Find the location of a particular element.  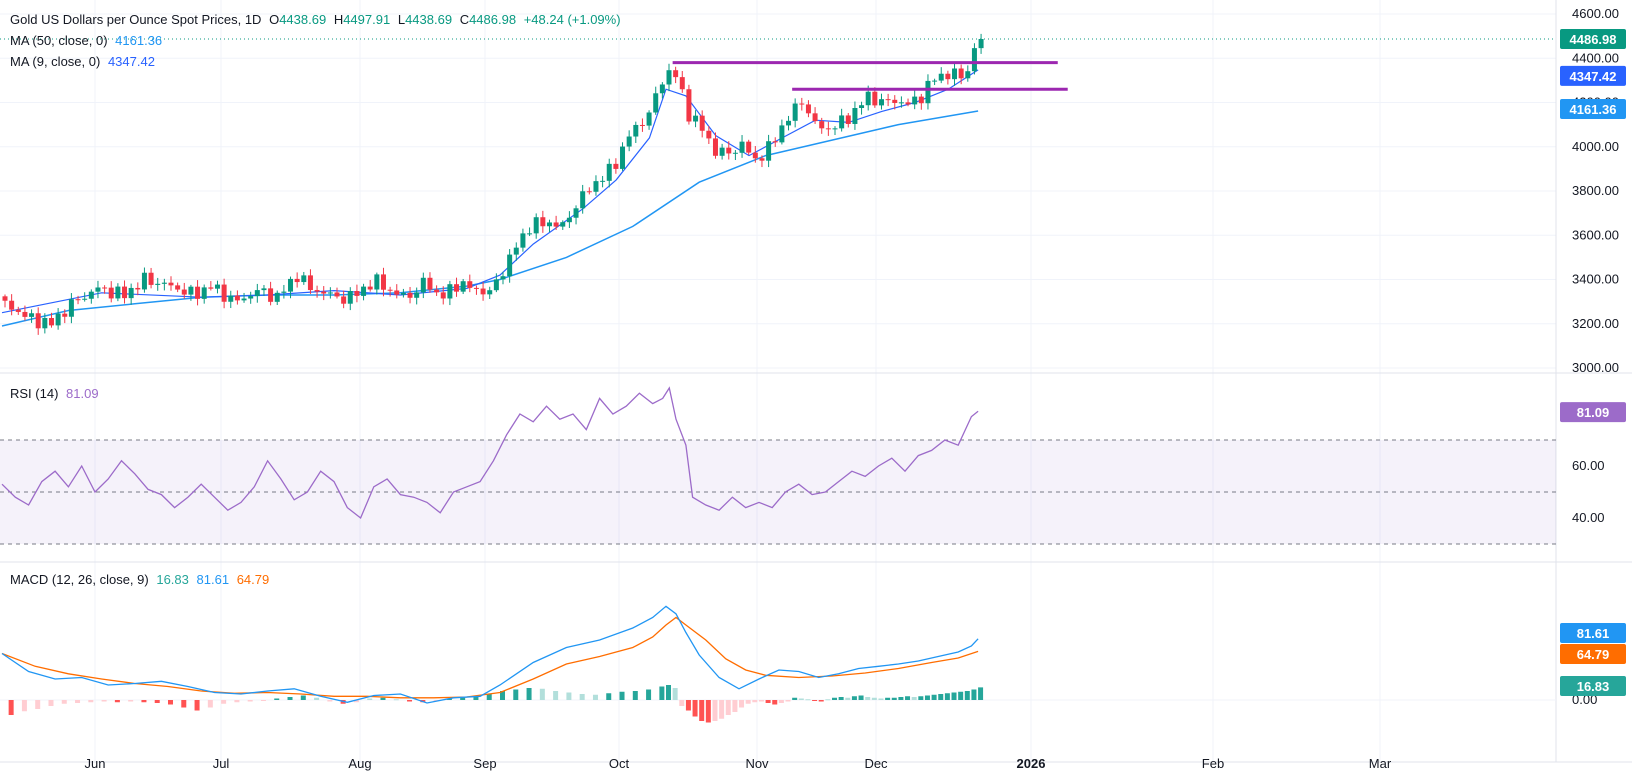

macd-line is located at coordinates (490, 654).